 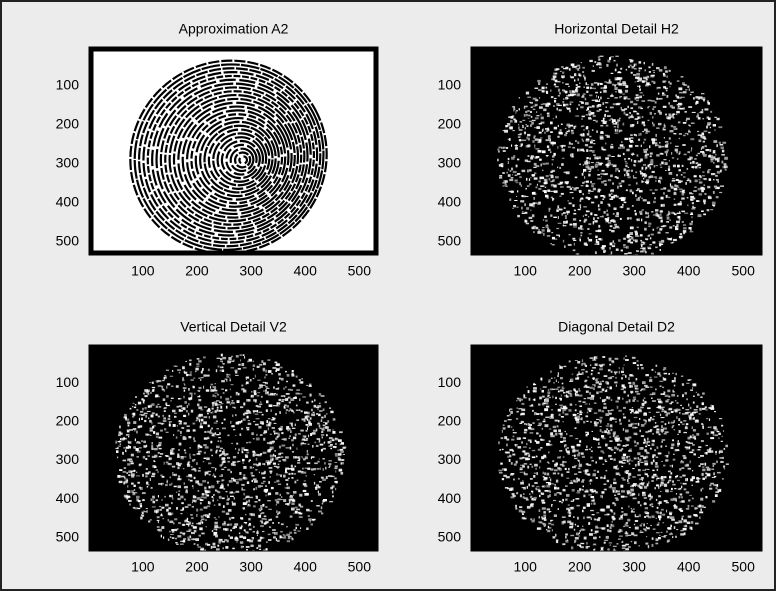 What do you see at coordinates (68, 240) in the screenshot?
I see `y-tick-label: 500` at bounding box center [68, 240].